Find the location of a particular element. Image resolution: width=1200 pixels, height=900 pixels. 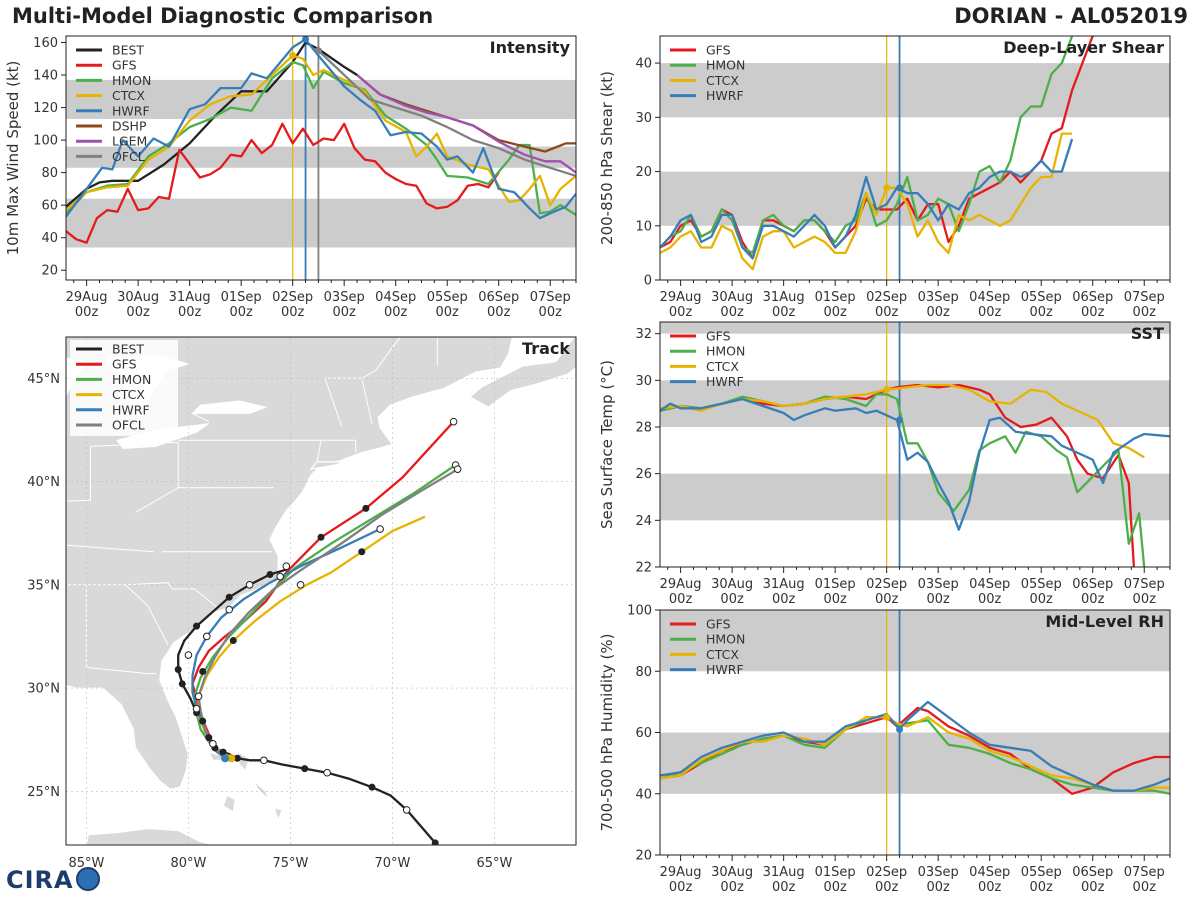

y-tick-label: 26 is located at coordinates (643, 474).